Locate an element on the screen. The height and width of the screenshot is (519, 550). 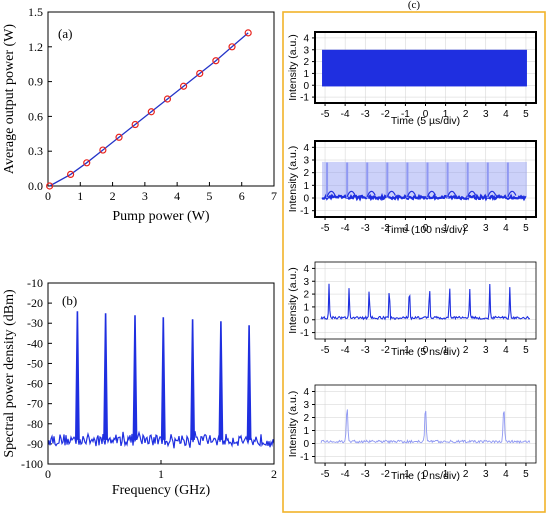
plot-a-xlabel: Pump power (W) is located at coordinates (161, 216).